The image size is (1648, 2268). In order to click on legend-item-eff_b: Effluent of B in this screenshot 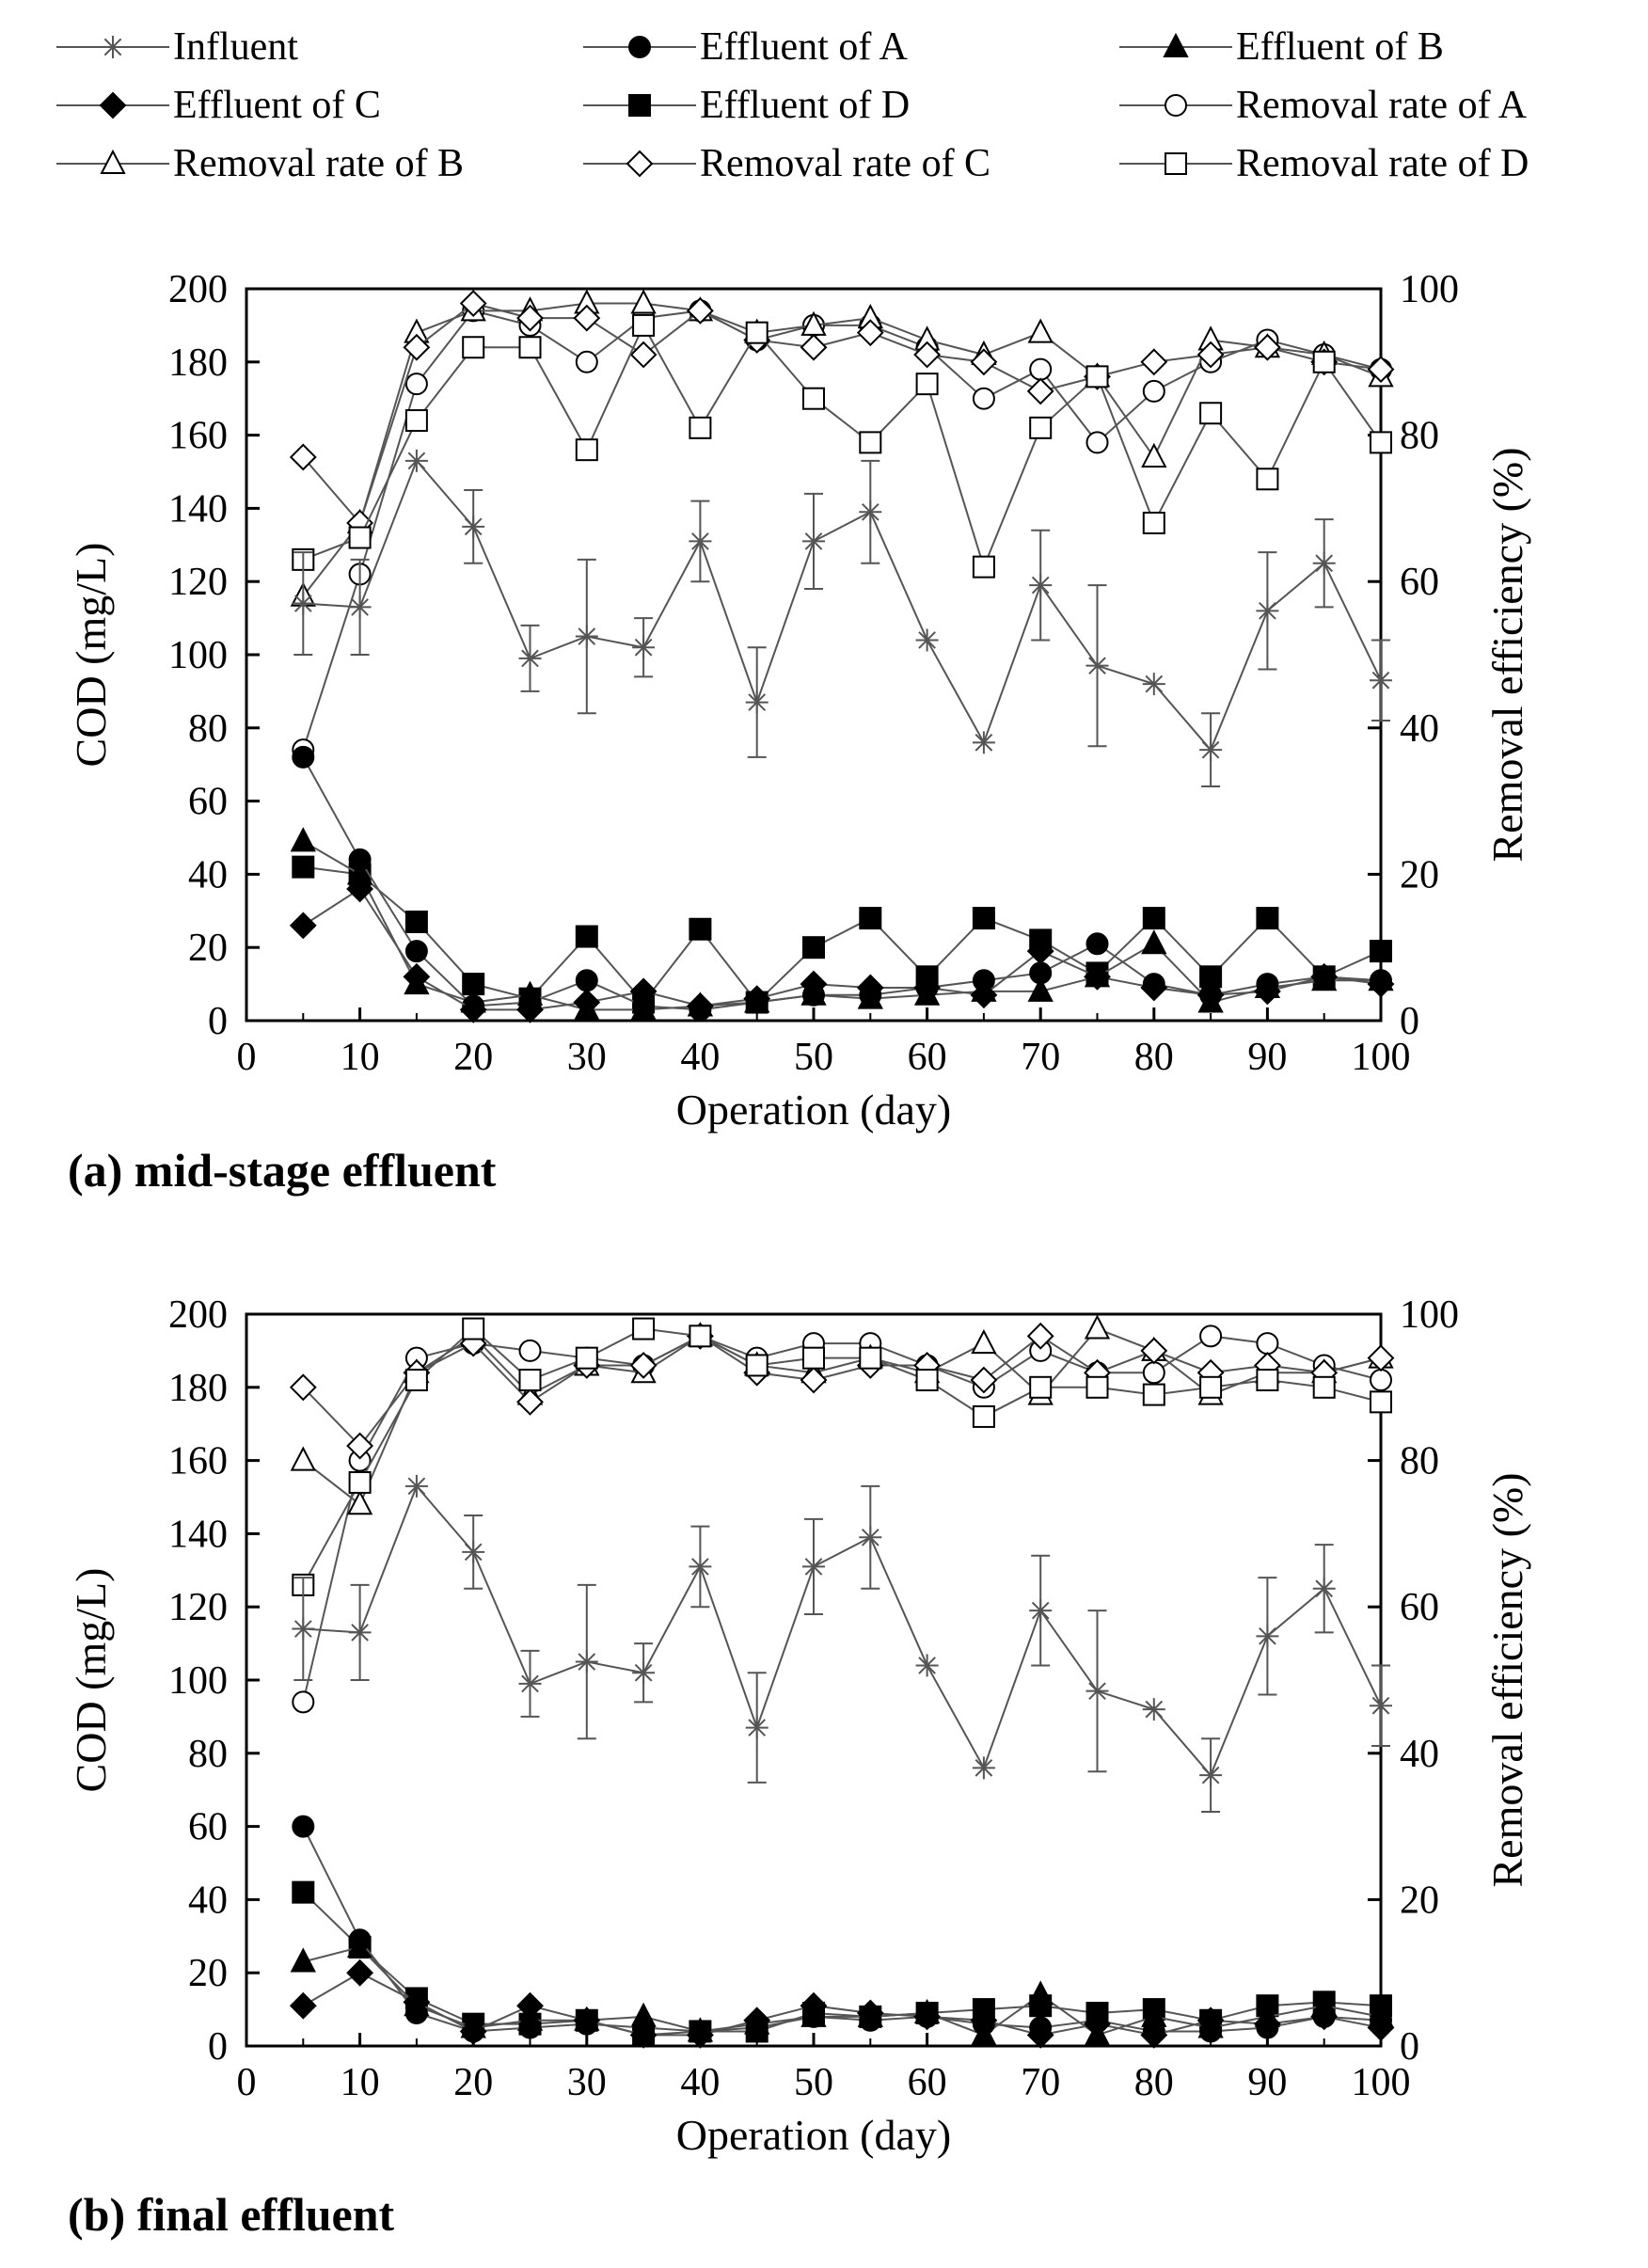, I will do `click(1281, 47)`.